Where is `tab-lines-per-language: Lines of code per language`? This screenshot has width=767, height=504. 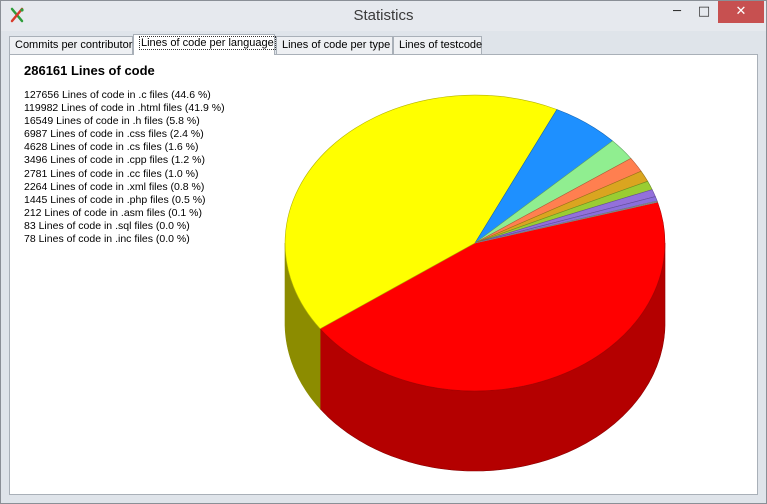
tab-lines-per-language: Lines of code per language is located at coordinates (204, 44).